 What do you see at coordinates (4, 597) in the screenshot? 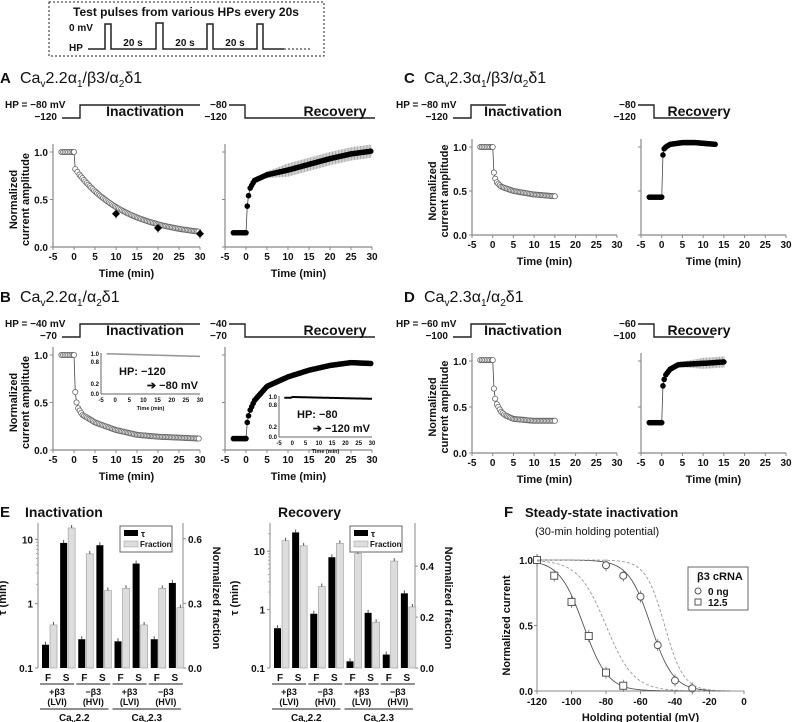
I see `y-axis-label-left: τ (min)` at bounding box center [4, 597].